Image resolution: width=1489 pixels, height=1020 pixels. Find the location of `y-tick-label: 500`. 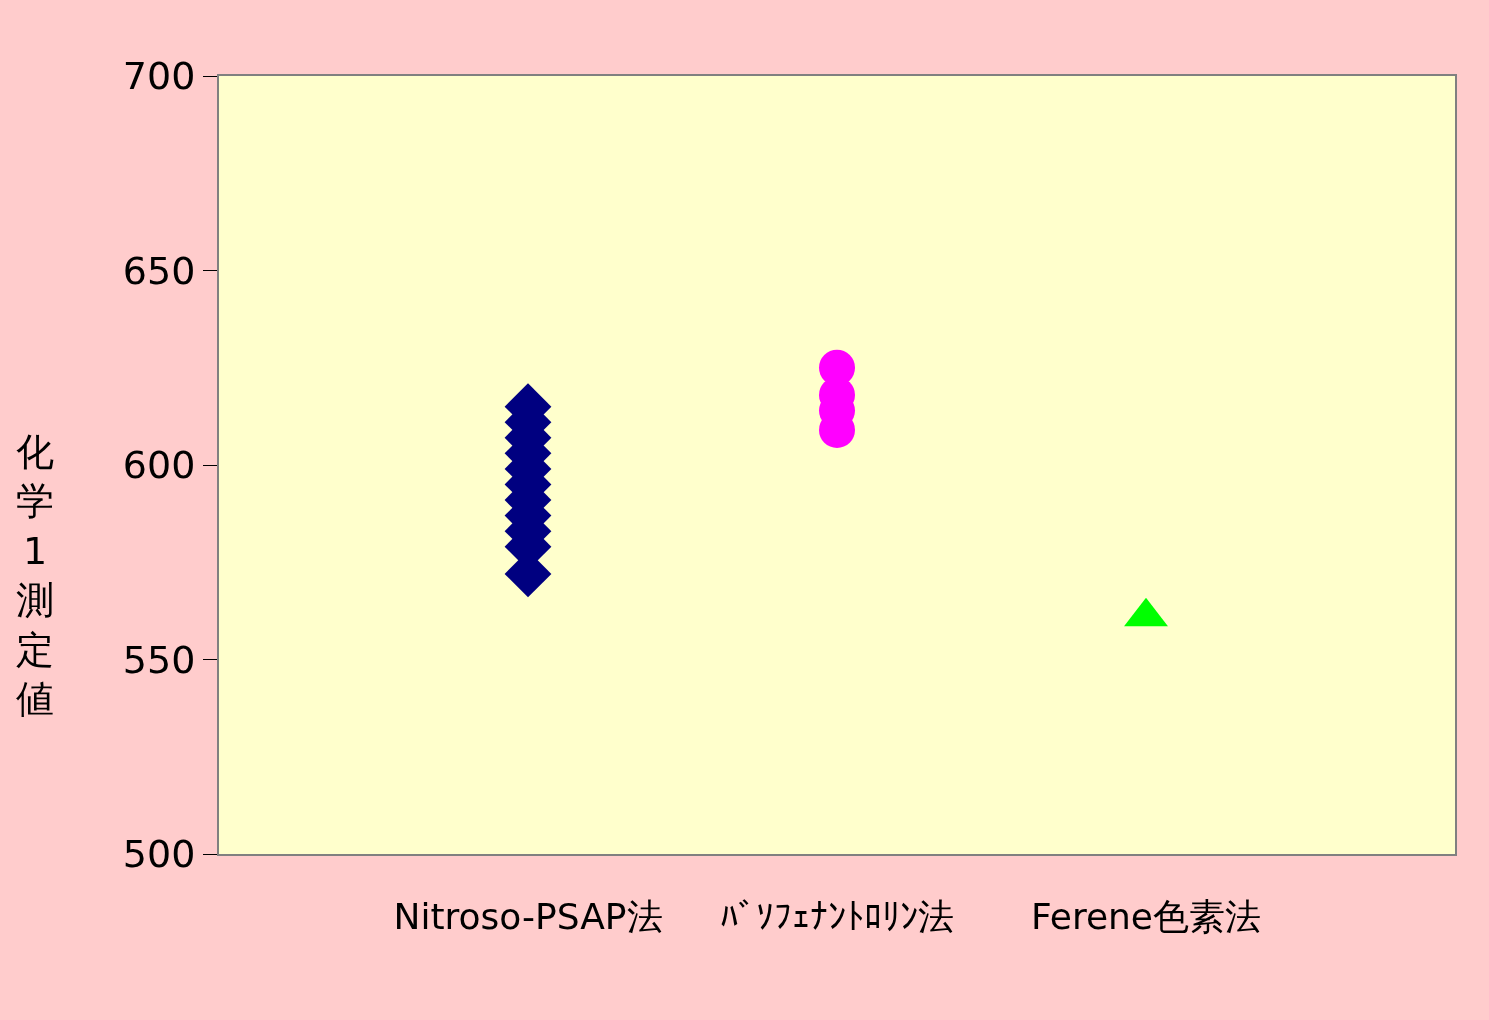

y-tick-label: 500 is located at coordinates (159, 854).